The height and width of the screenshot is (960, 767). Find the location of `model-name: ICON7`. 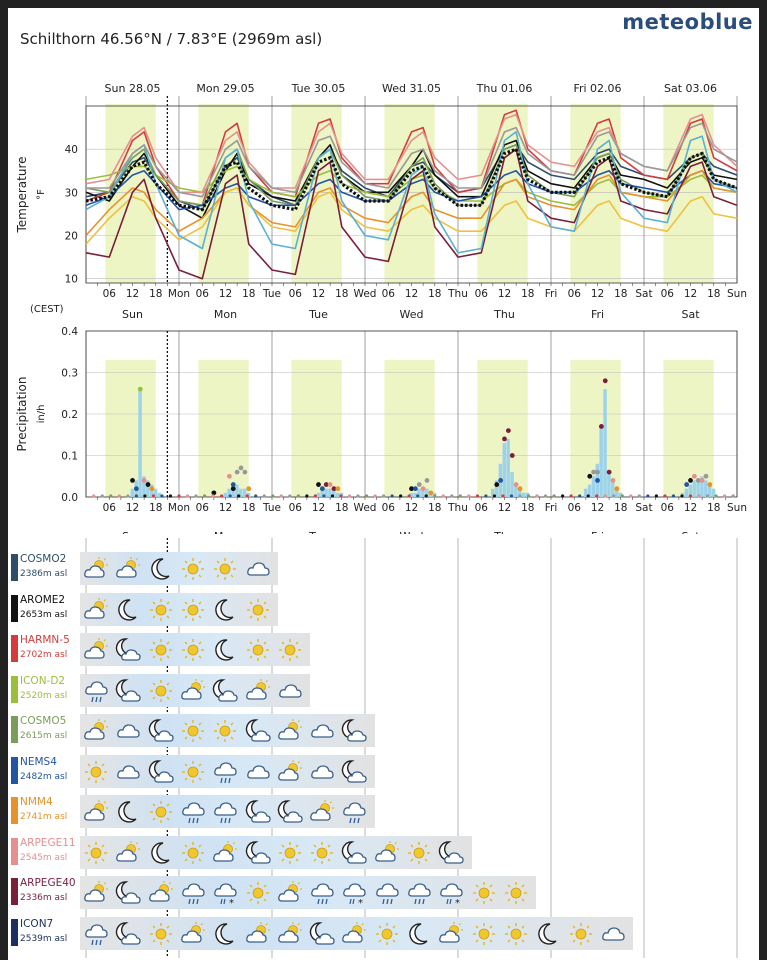

model-name: ICON7 is located at coordinates (37, 923).